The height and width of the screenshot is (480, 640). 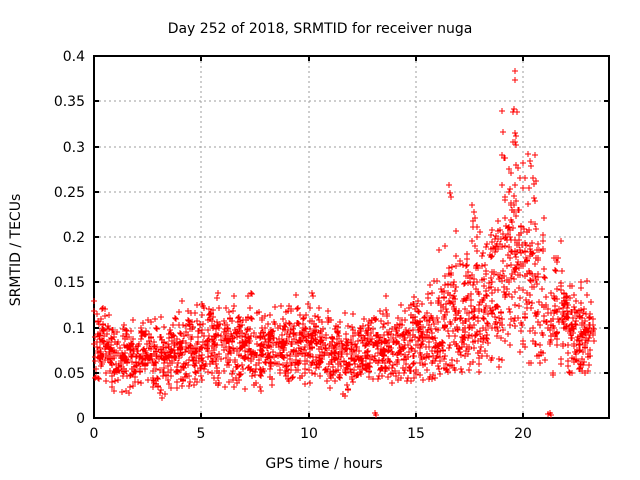 I want to click on x-axis-label: GPS time / hours, so click(x=323, y=464).